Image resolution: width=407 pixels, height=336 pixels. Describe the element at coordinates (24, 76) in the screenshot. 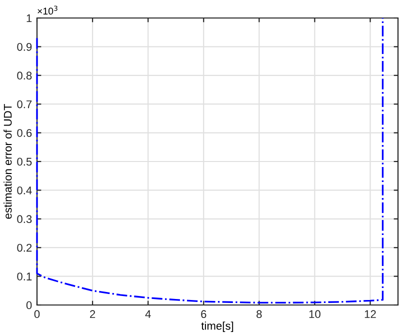

I see `y-tick-label: 0.8` at that location.